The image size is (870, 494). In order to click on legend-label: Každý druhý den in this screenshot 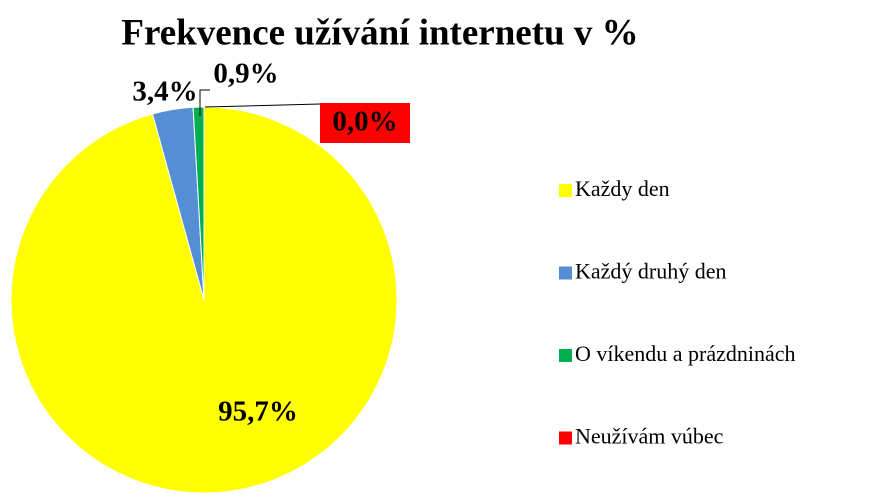, I will do `click(651, 271)`.